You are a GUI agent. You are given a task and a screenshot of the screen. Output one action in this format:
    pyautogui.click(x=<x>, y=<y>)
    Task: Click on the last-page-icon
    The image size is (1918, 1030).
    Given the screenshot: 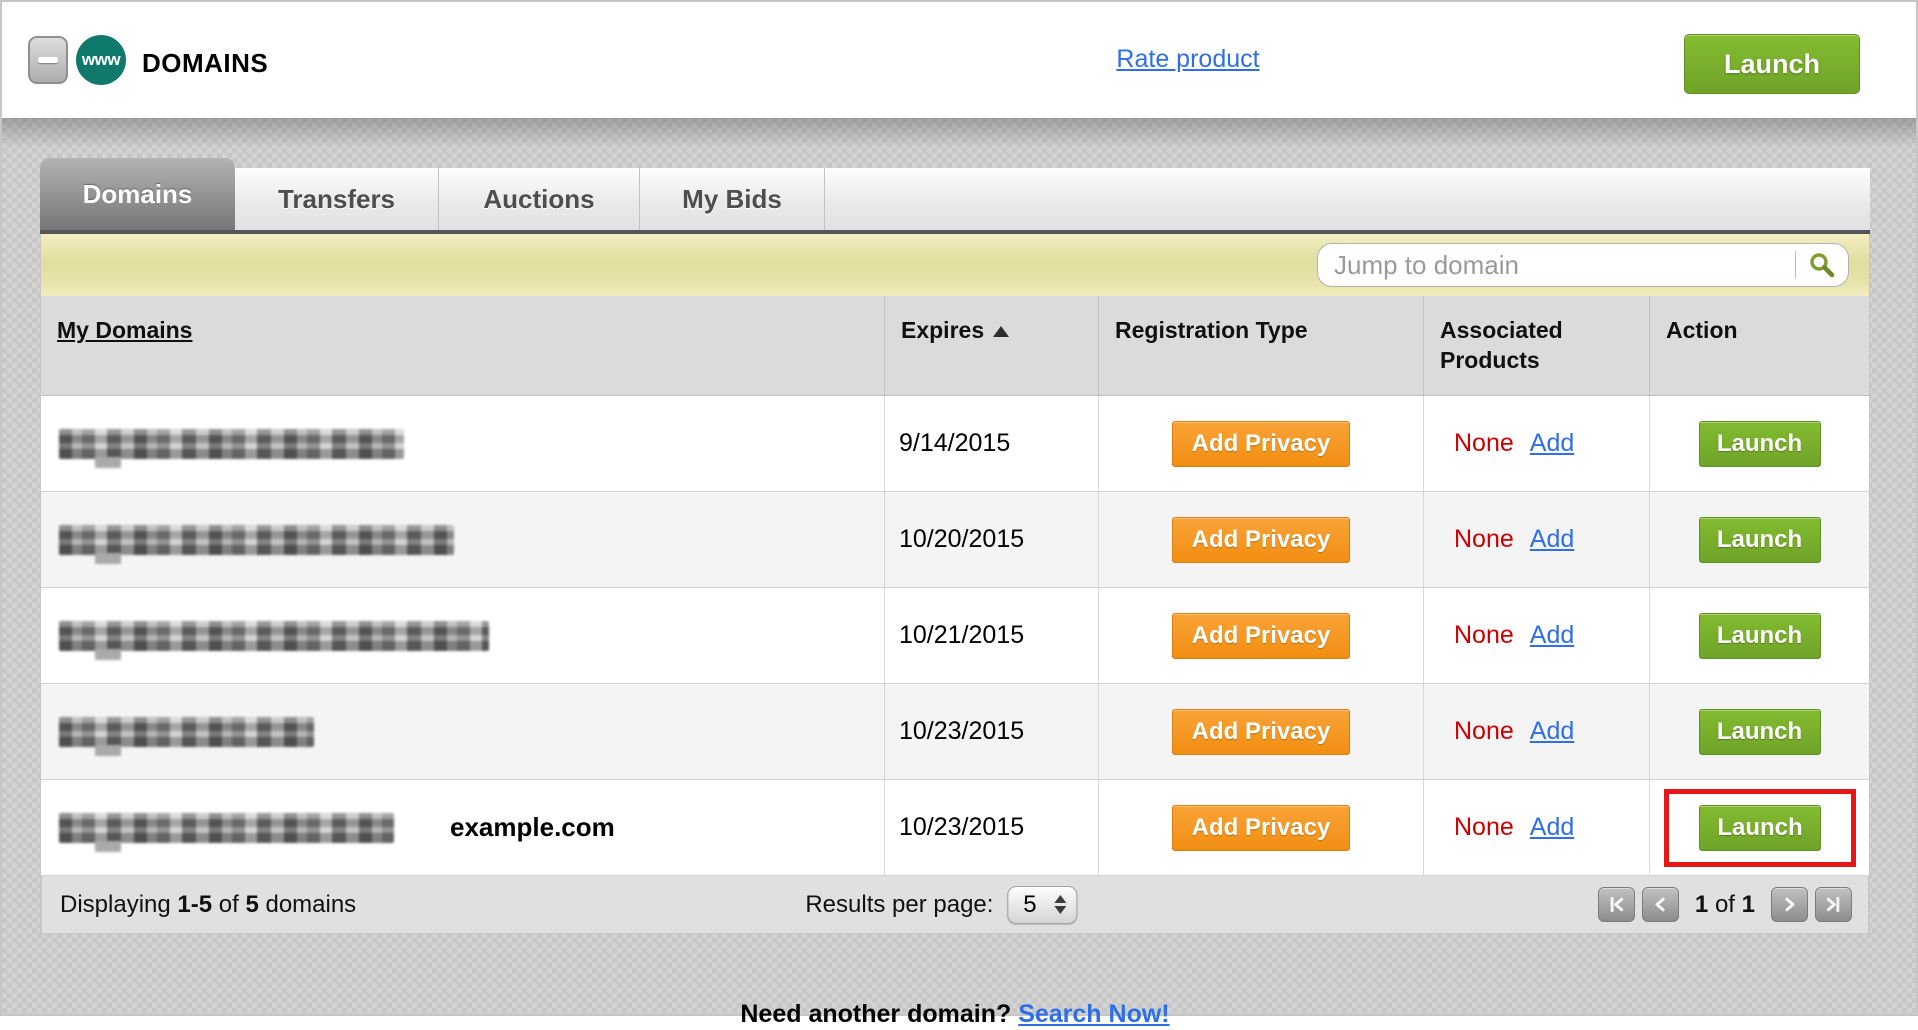 What is the action you would take?
    pyautogui.click(x=1833, y=904)
    